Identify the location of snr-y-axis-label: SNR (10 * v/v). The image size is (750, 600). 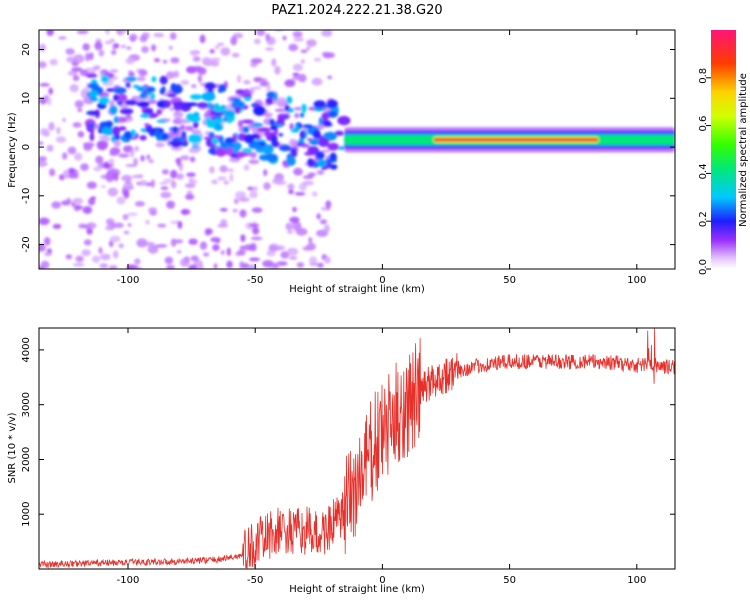
(12, 447).